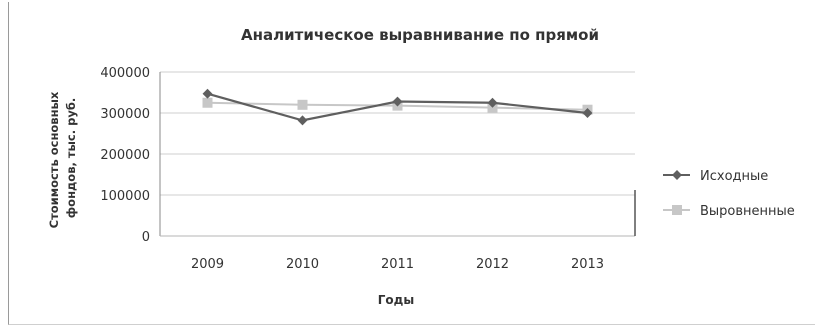  What do you see at coordinates (729, 194) in the screenshot?
I see `legend: Исходные Выровненные` at bounding box center [729, 194].